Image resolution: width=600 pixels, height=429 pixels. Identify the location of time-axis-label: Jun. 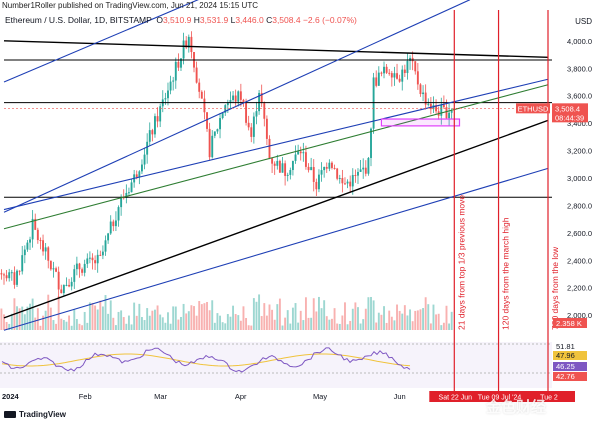
(400, 396).